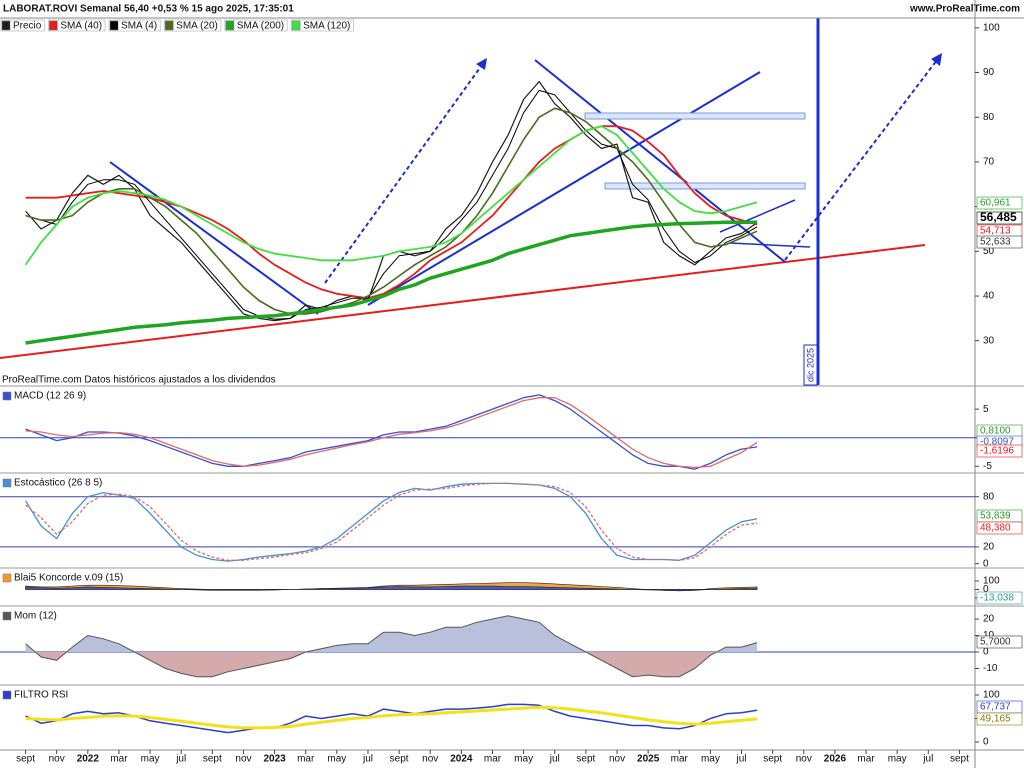 The image size is (1024, 768). I want to click on y-tick-label: -5, so click(987, 466).